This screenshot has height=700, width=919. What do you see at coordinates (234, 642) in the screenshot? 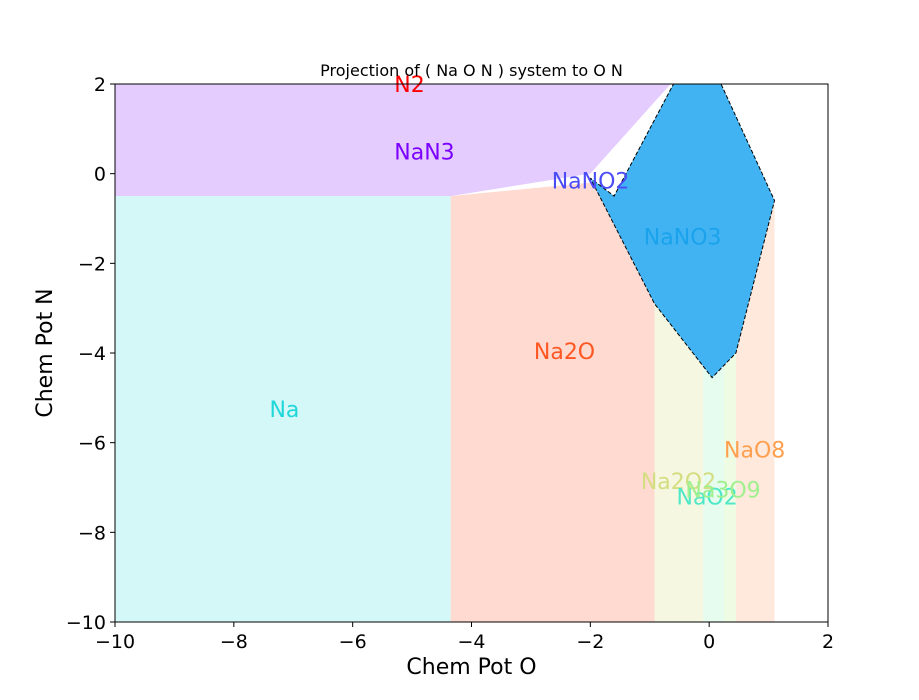
I see `x-tick-label: −8` at bounding box center [234, 642].